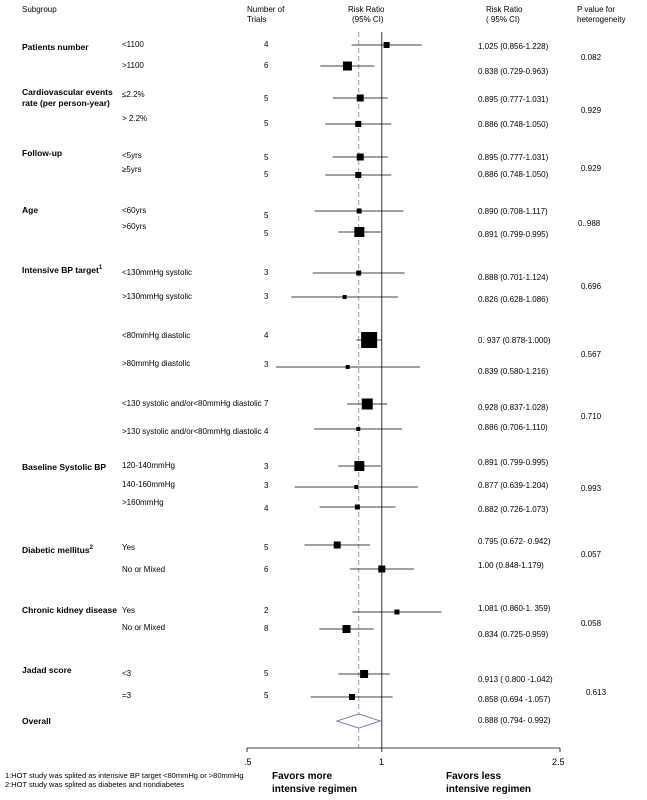 Image resolution: width=647 pixels, height=800 pixels. What do you see at coordinates (156, 335) in the screenshot?
I see `subgroup-label: <80mmHg diastolic` at bounding box center [156, 335].